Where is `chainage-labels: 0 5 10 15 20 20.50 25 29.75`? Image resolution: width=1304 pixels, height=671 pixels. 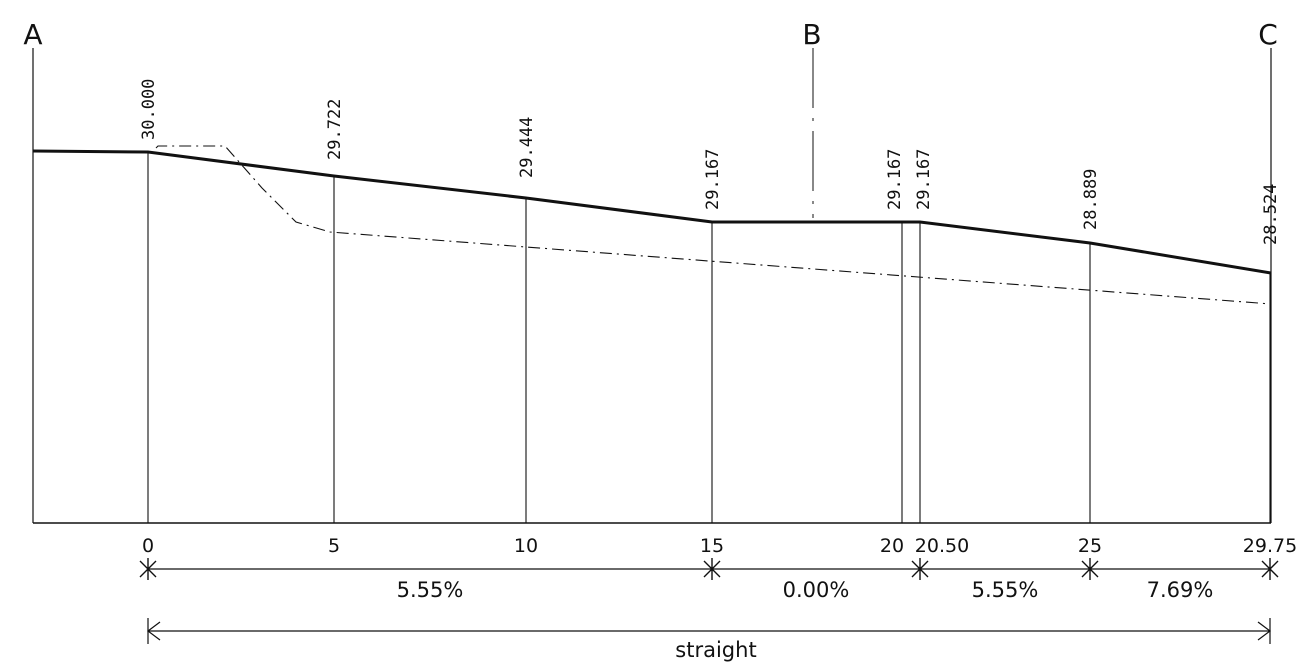
chainage-labels: 0 5 10 15 20 20.50 25 29.75 is located at coordinates (719, 546).